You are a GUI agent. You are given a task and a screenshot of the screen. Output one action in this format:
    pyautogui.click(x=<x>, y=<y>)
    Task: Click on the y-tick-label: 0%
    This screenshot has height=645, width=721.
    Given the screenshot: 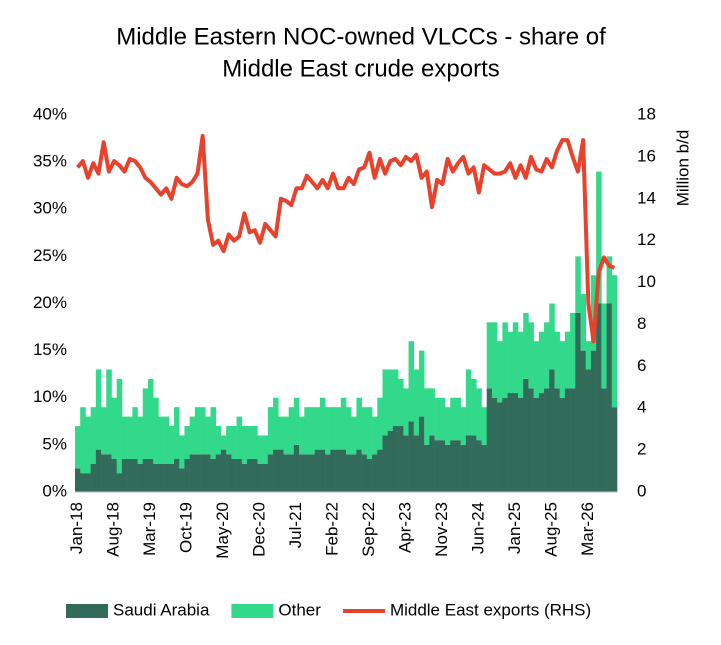 What is the action you would take?
    pyautogui.click(x=54, y=490)
    